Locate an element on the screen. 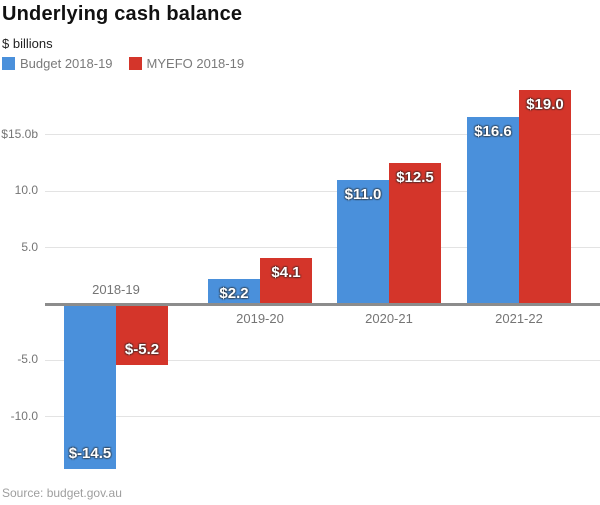 This screenshot has width=600, height=505. y-tick-label: 5.0 is located at coordinates (29, 246).